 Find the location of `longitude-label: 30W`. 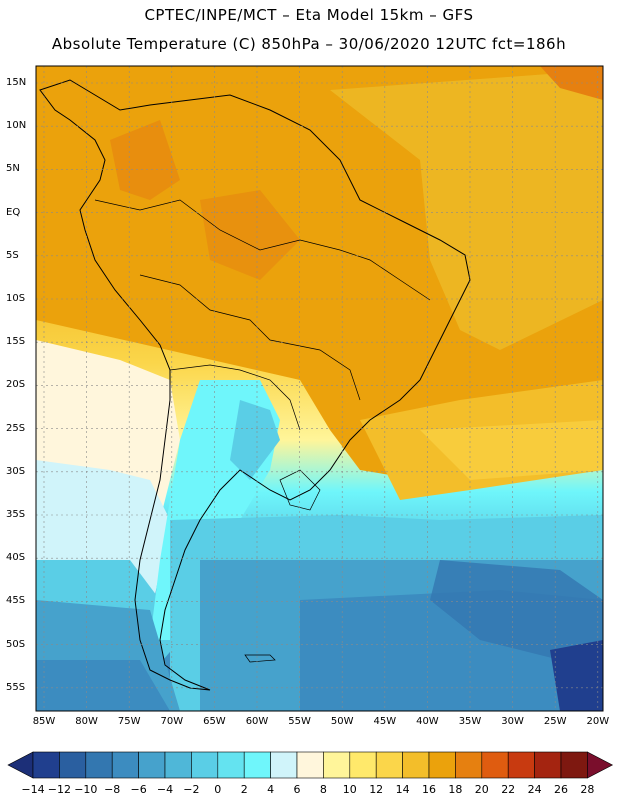

longitude-label: 30W is located at coordinates (512, 721).